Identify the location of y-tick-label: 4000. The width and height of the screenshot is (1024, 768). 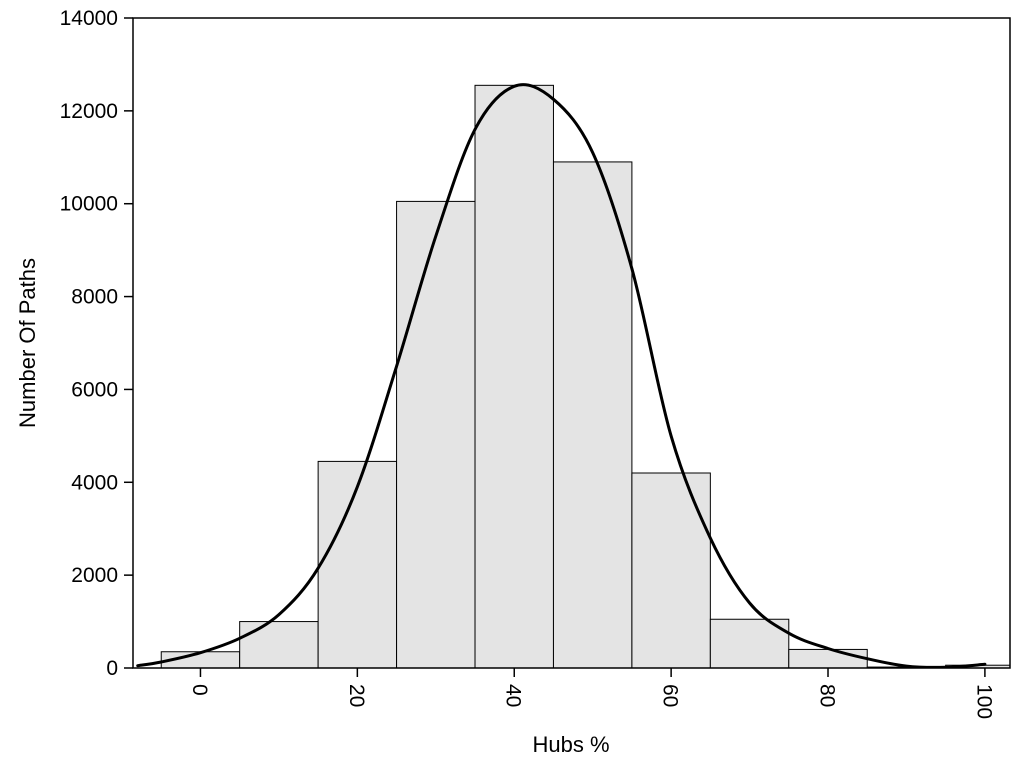
(94, 482).